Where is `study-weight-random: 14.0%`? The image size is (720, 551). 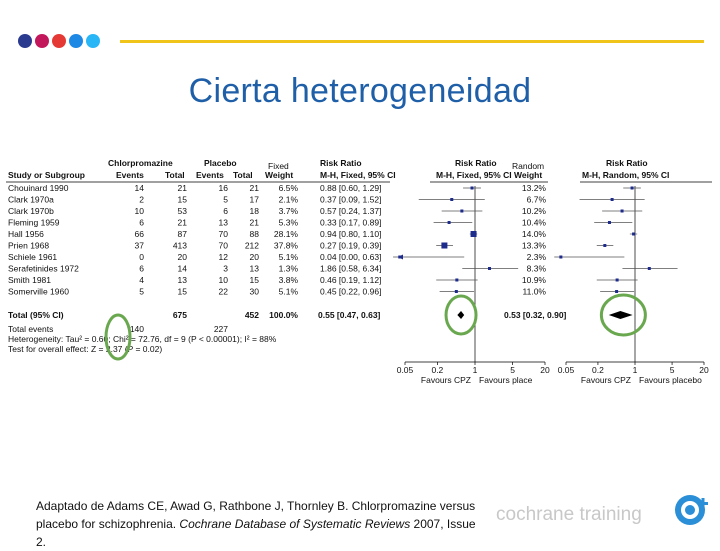 study-weight-random: 14.0% is located at coordinates (534, 234).